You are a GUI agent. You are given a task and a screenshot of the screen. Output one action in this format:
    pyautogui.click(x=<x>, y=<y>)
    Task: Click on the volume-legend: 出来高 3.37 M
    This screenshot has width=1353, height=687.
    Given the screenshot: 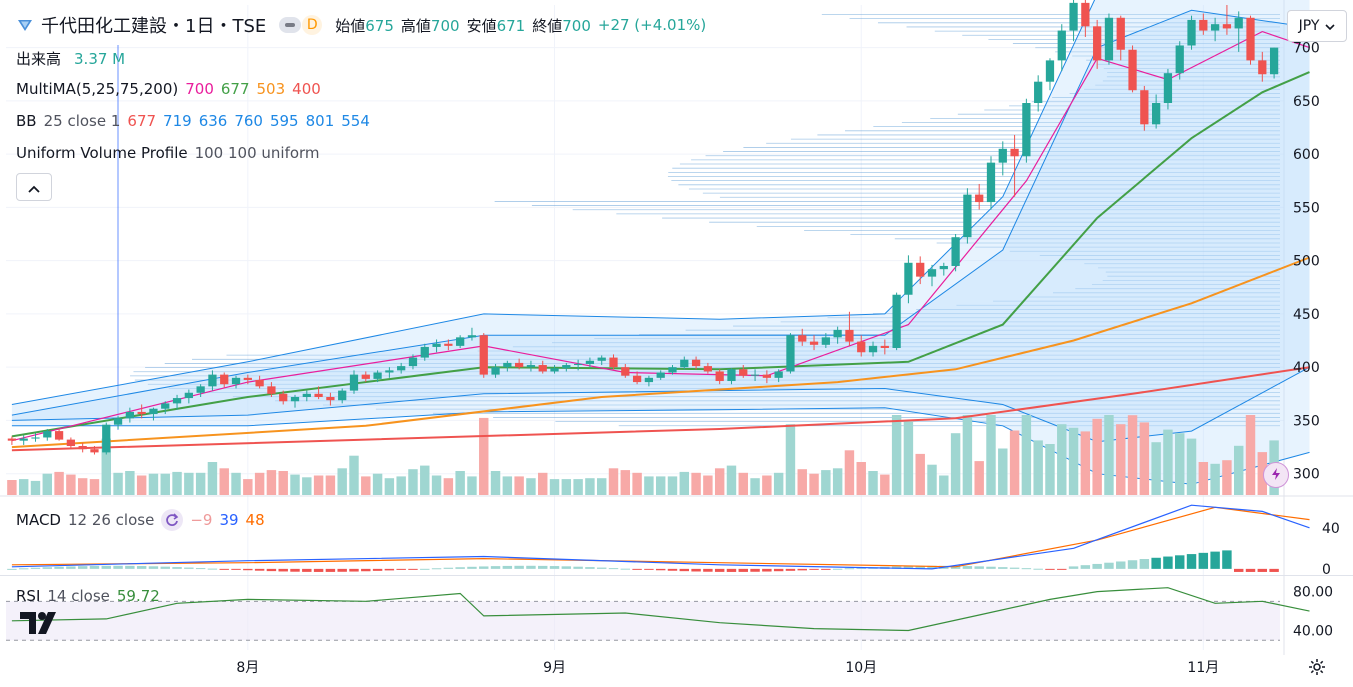 What is the action you would take?
    pyautogui.click(x=70, y=58)
    